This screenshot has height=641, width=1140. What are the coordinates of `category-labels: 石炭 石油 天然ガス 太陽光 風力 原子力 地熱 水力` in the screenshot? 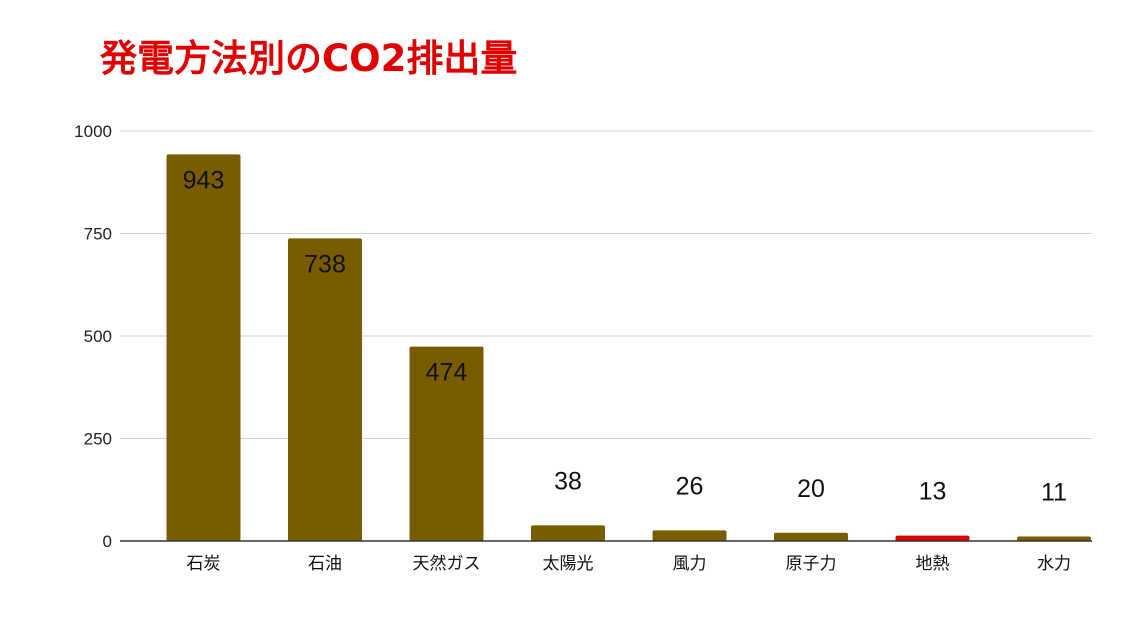 It's located at (629, 564).